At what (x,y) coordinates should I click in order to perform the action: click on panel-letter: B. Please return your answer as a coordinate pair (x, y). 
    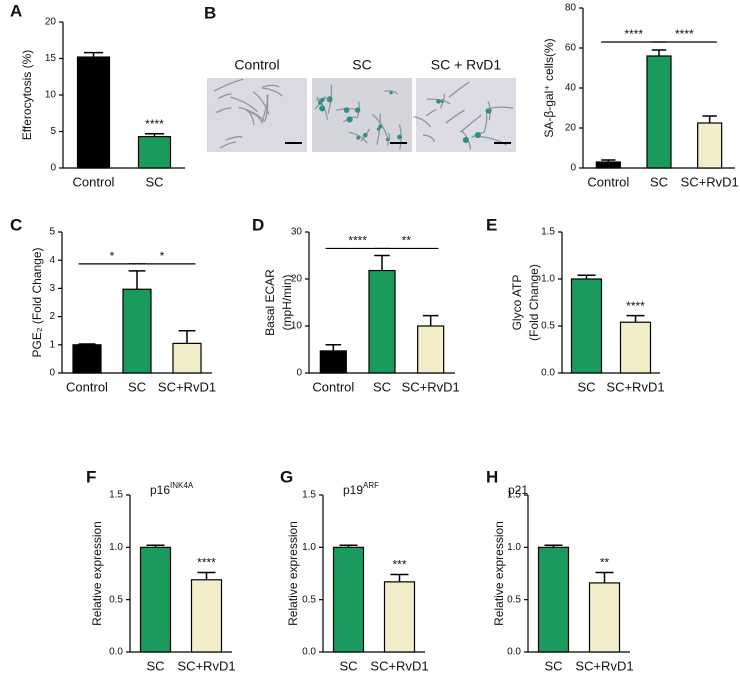
    Looking at the image, I should click on (210, 12).